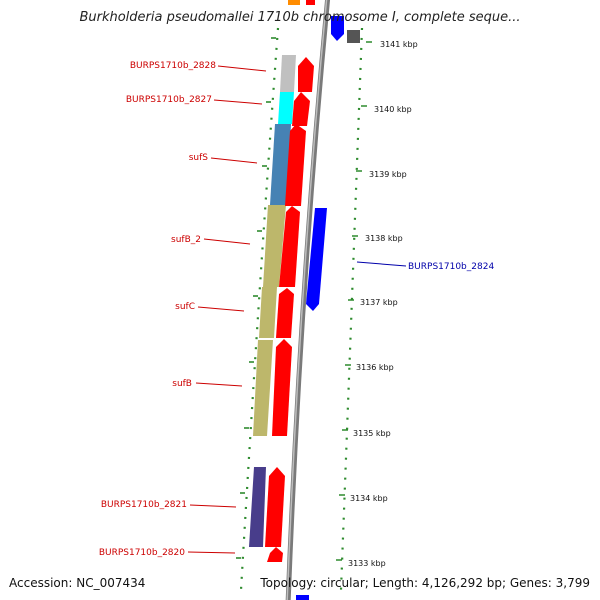 The height and width of the screenshot is (600, 600). What do you see at coordinates (399, 44) in the screenshot?
I see `kbp-label-3141: 3141 kbp` at bounding box center [399, 44].